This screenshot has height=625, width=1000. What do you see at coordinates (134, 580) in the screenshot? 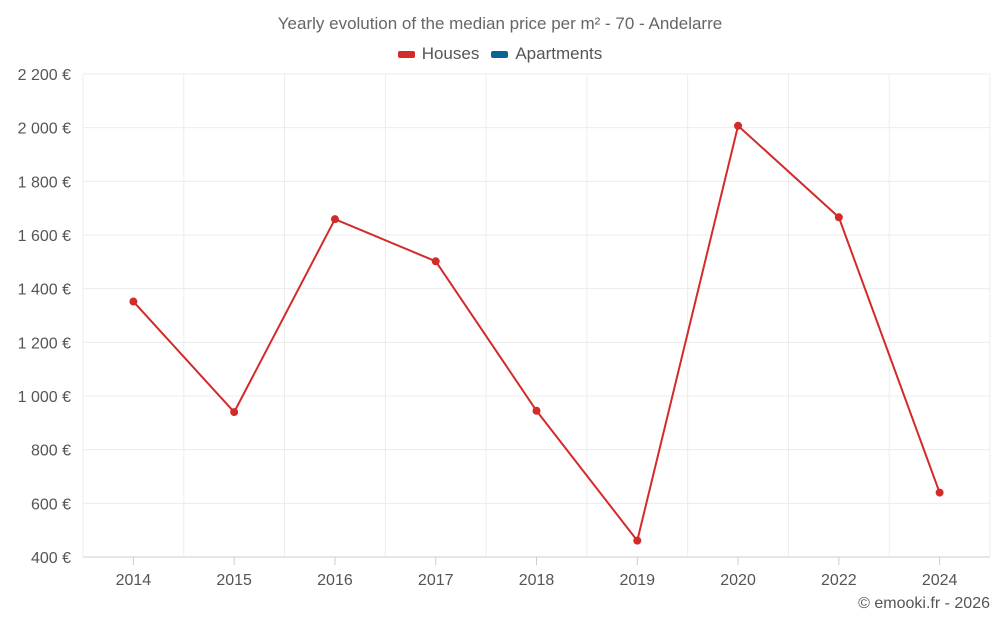
I see `x-tick-label: 2014` at bounding box center [134, 580].